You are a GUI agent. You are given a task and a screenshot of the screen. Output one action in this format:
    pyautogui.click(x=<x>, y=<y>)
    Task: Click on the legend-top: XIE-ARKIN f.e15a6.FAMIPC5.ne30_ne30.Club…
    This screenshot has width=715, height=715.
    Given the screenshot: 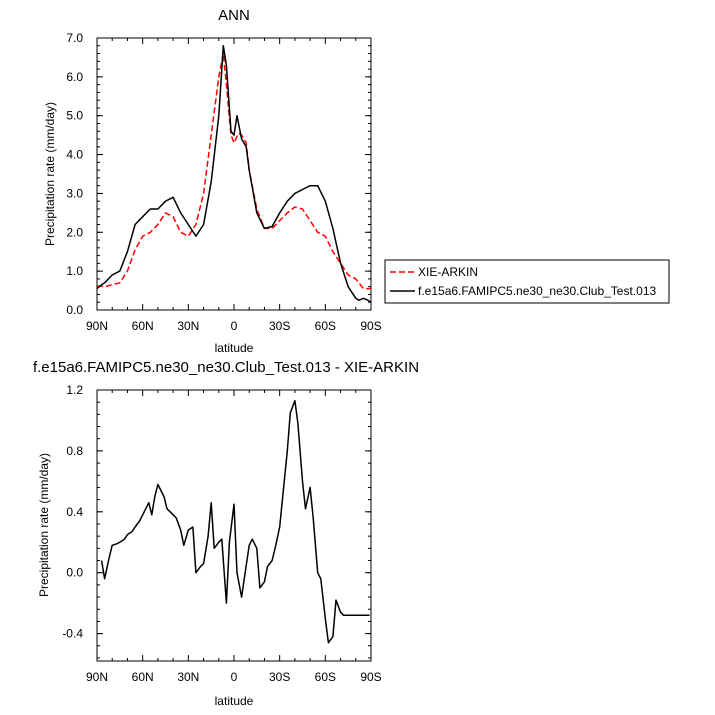 What is the action you would take?
    pyautogui.click(x=527, y=281)
    